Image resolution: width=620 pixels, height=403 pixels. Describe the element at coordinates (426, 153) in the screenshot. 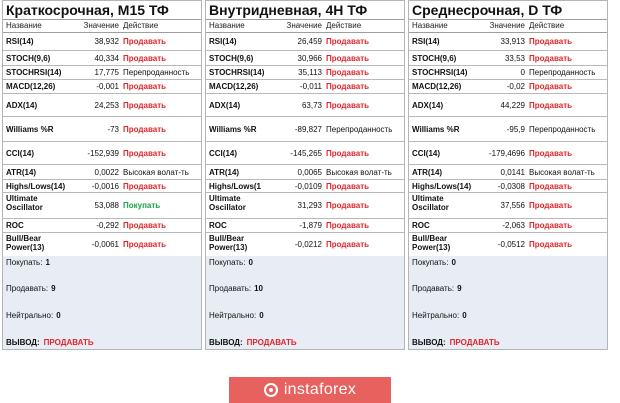

I see `indicator-name: CCI(14)` at that location.